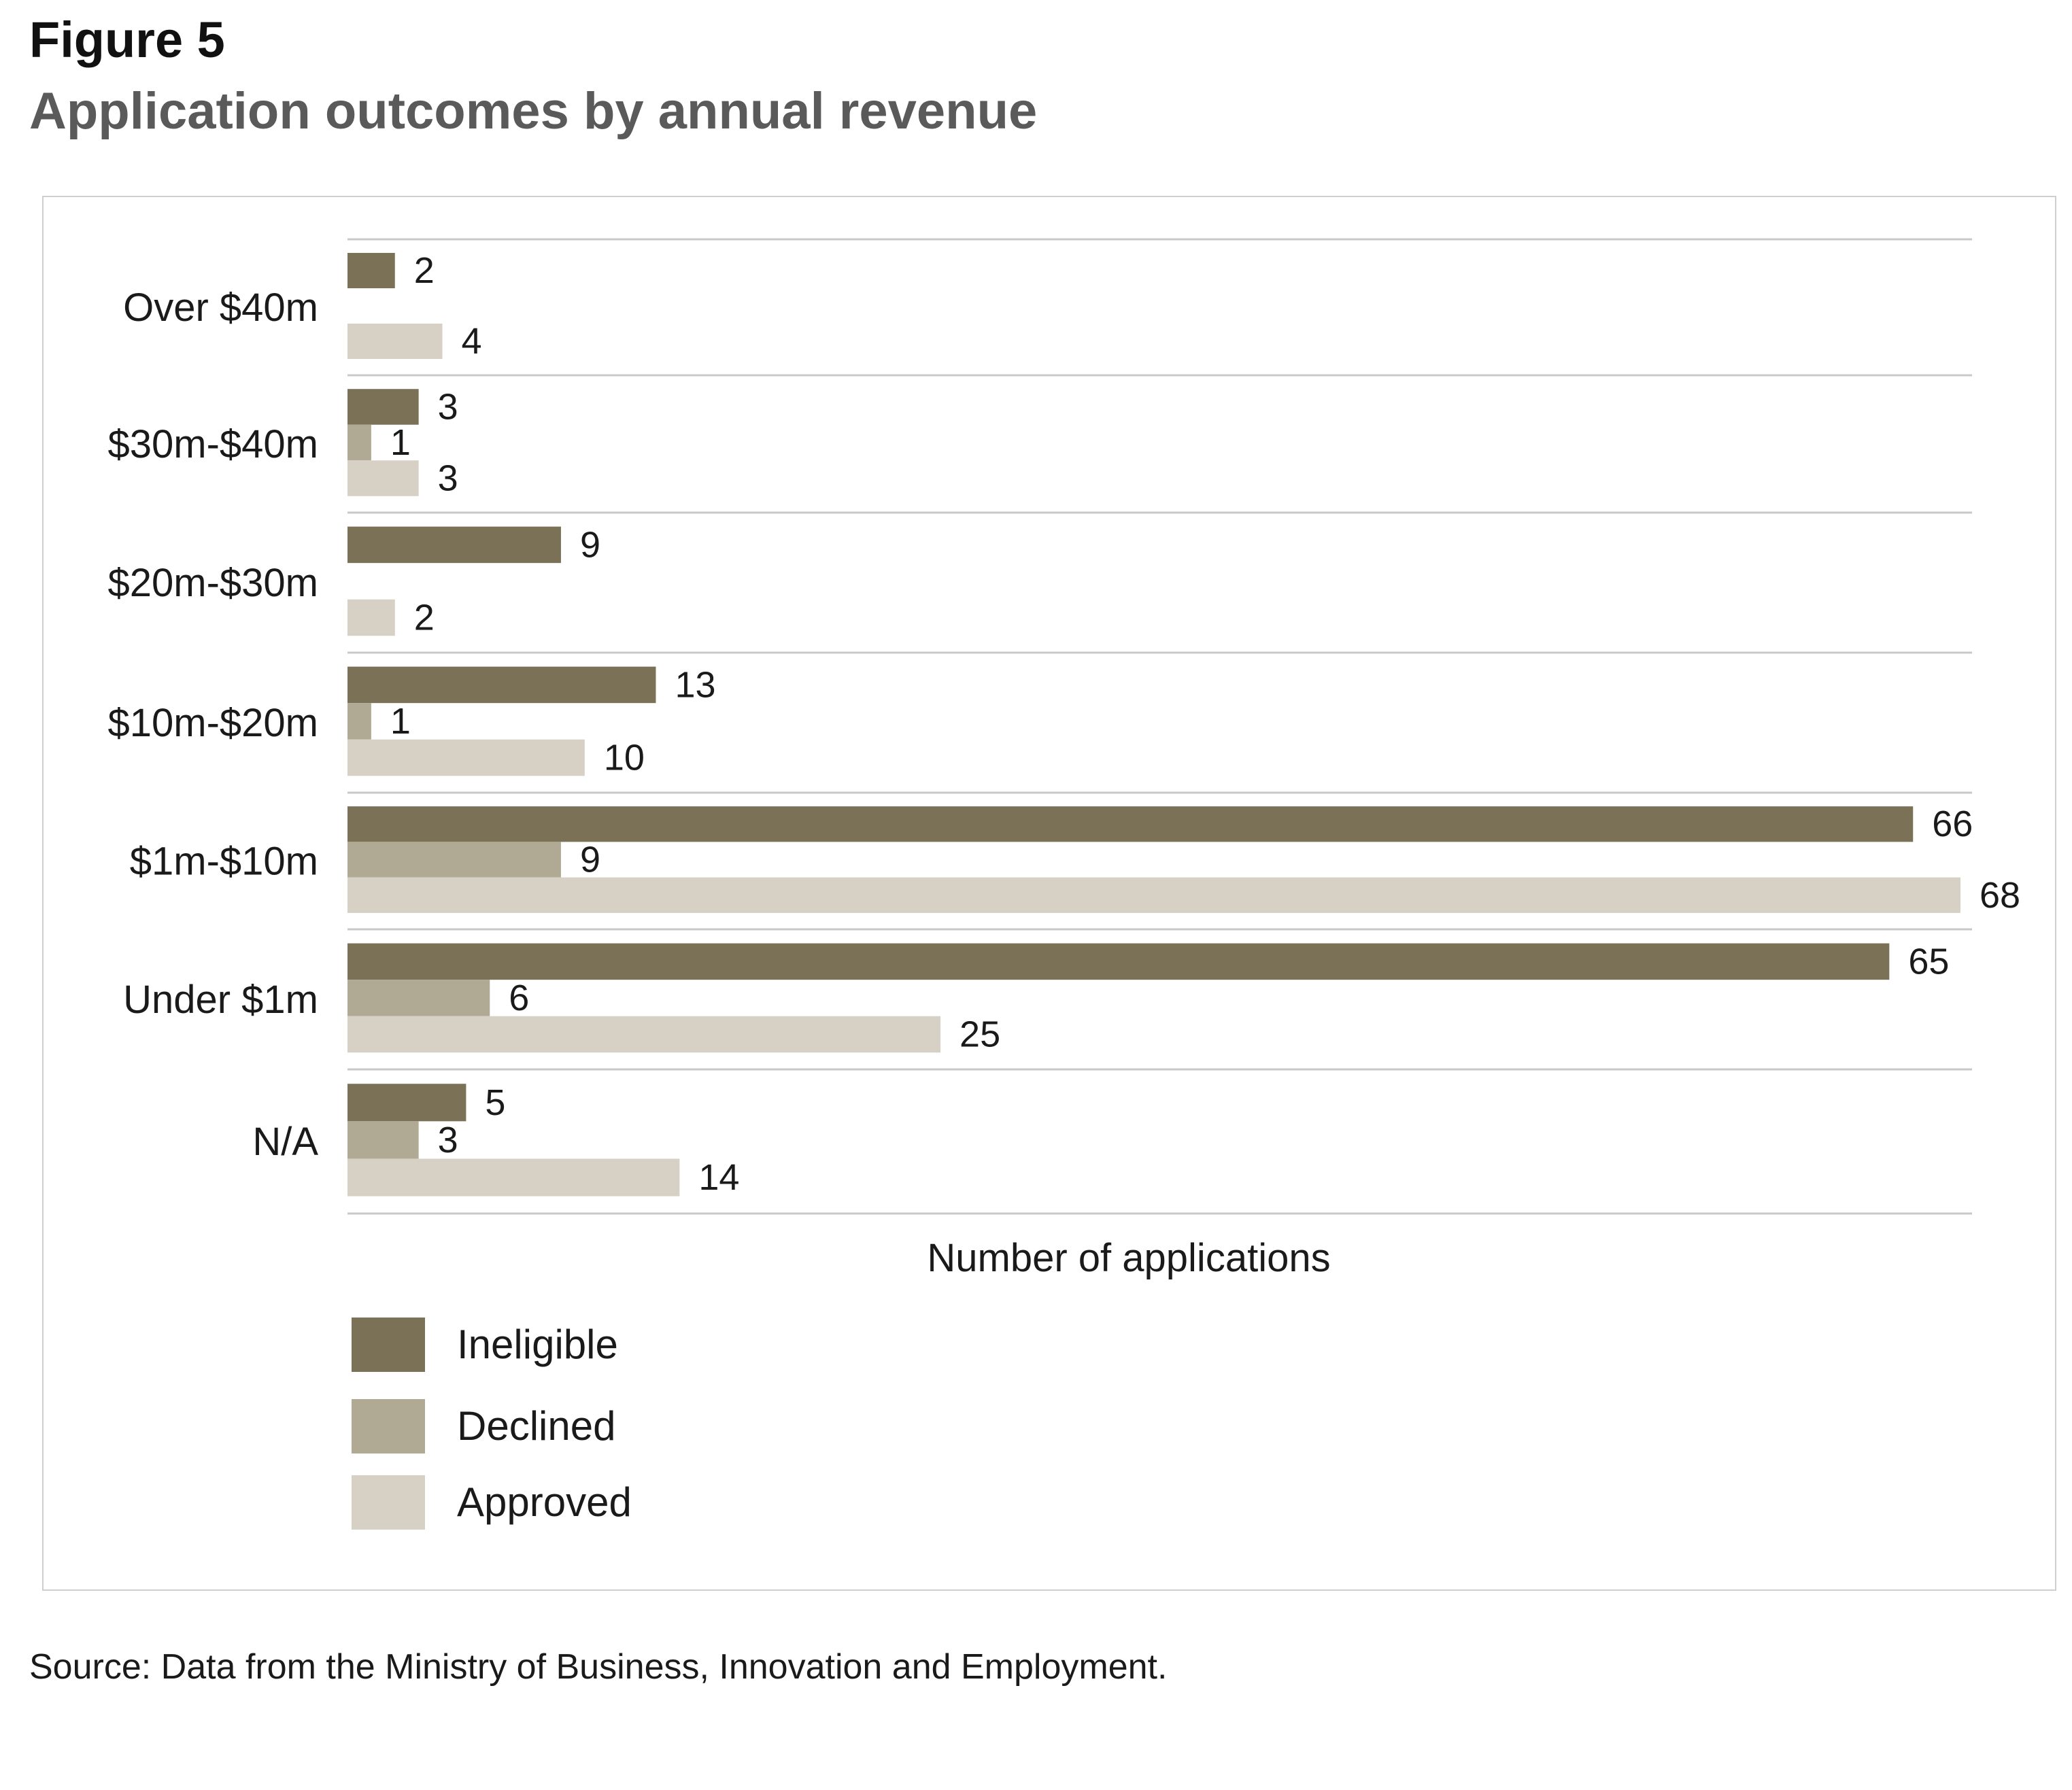  What do you see at coordinates (388, 1426) in the screenshot?
I see `legend-swatch-declined` at bounding box center [388, 1426].